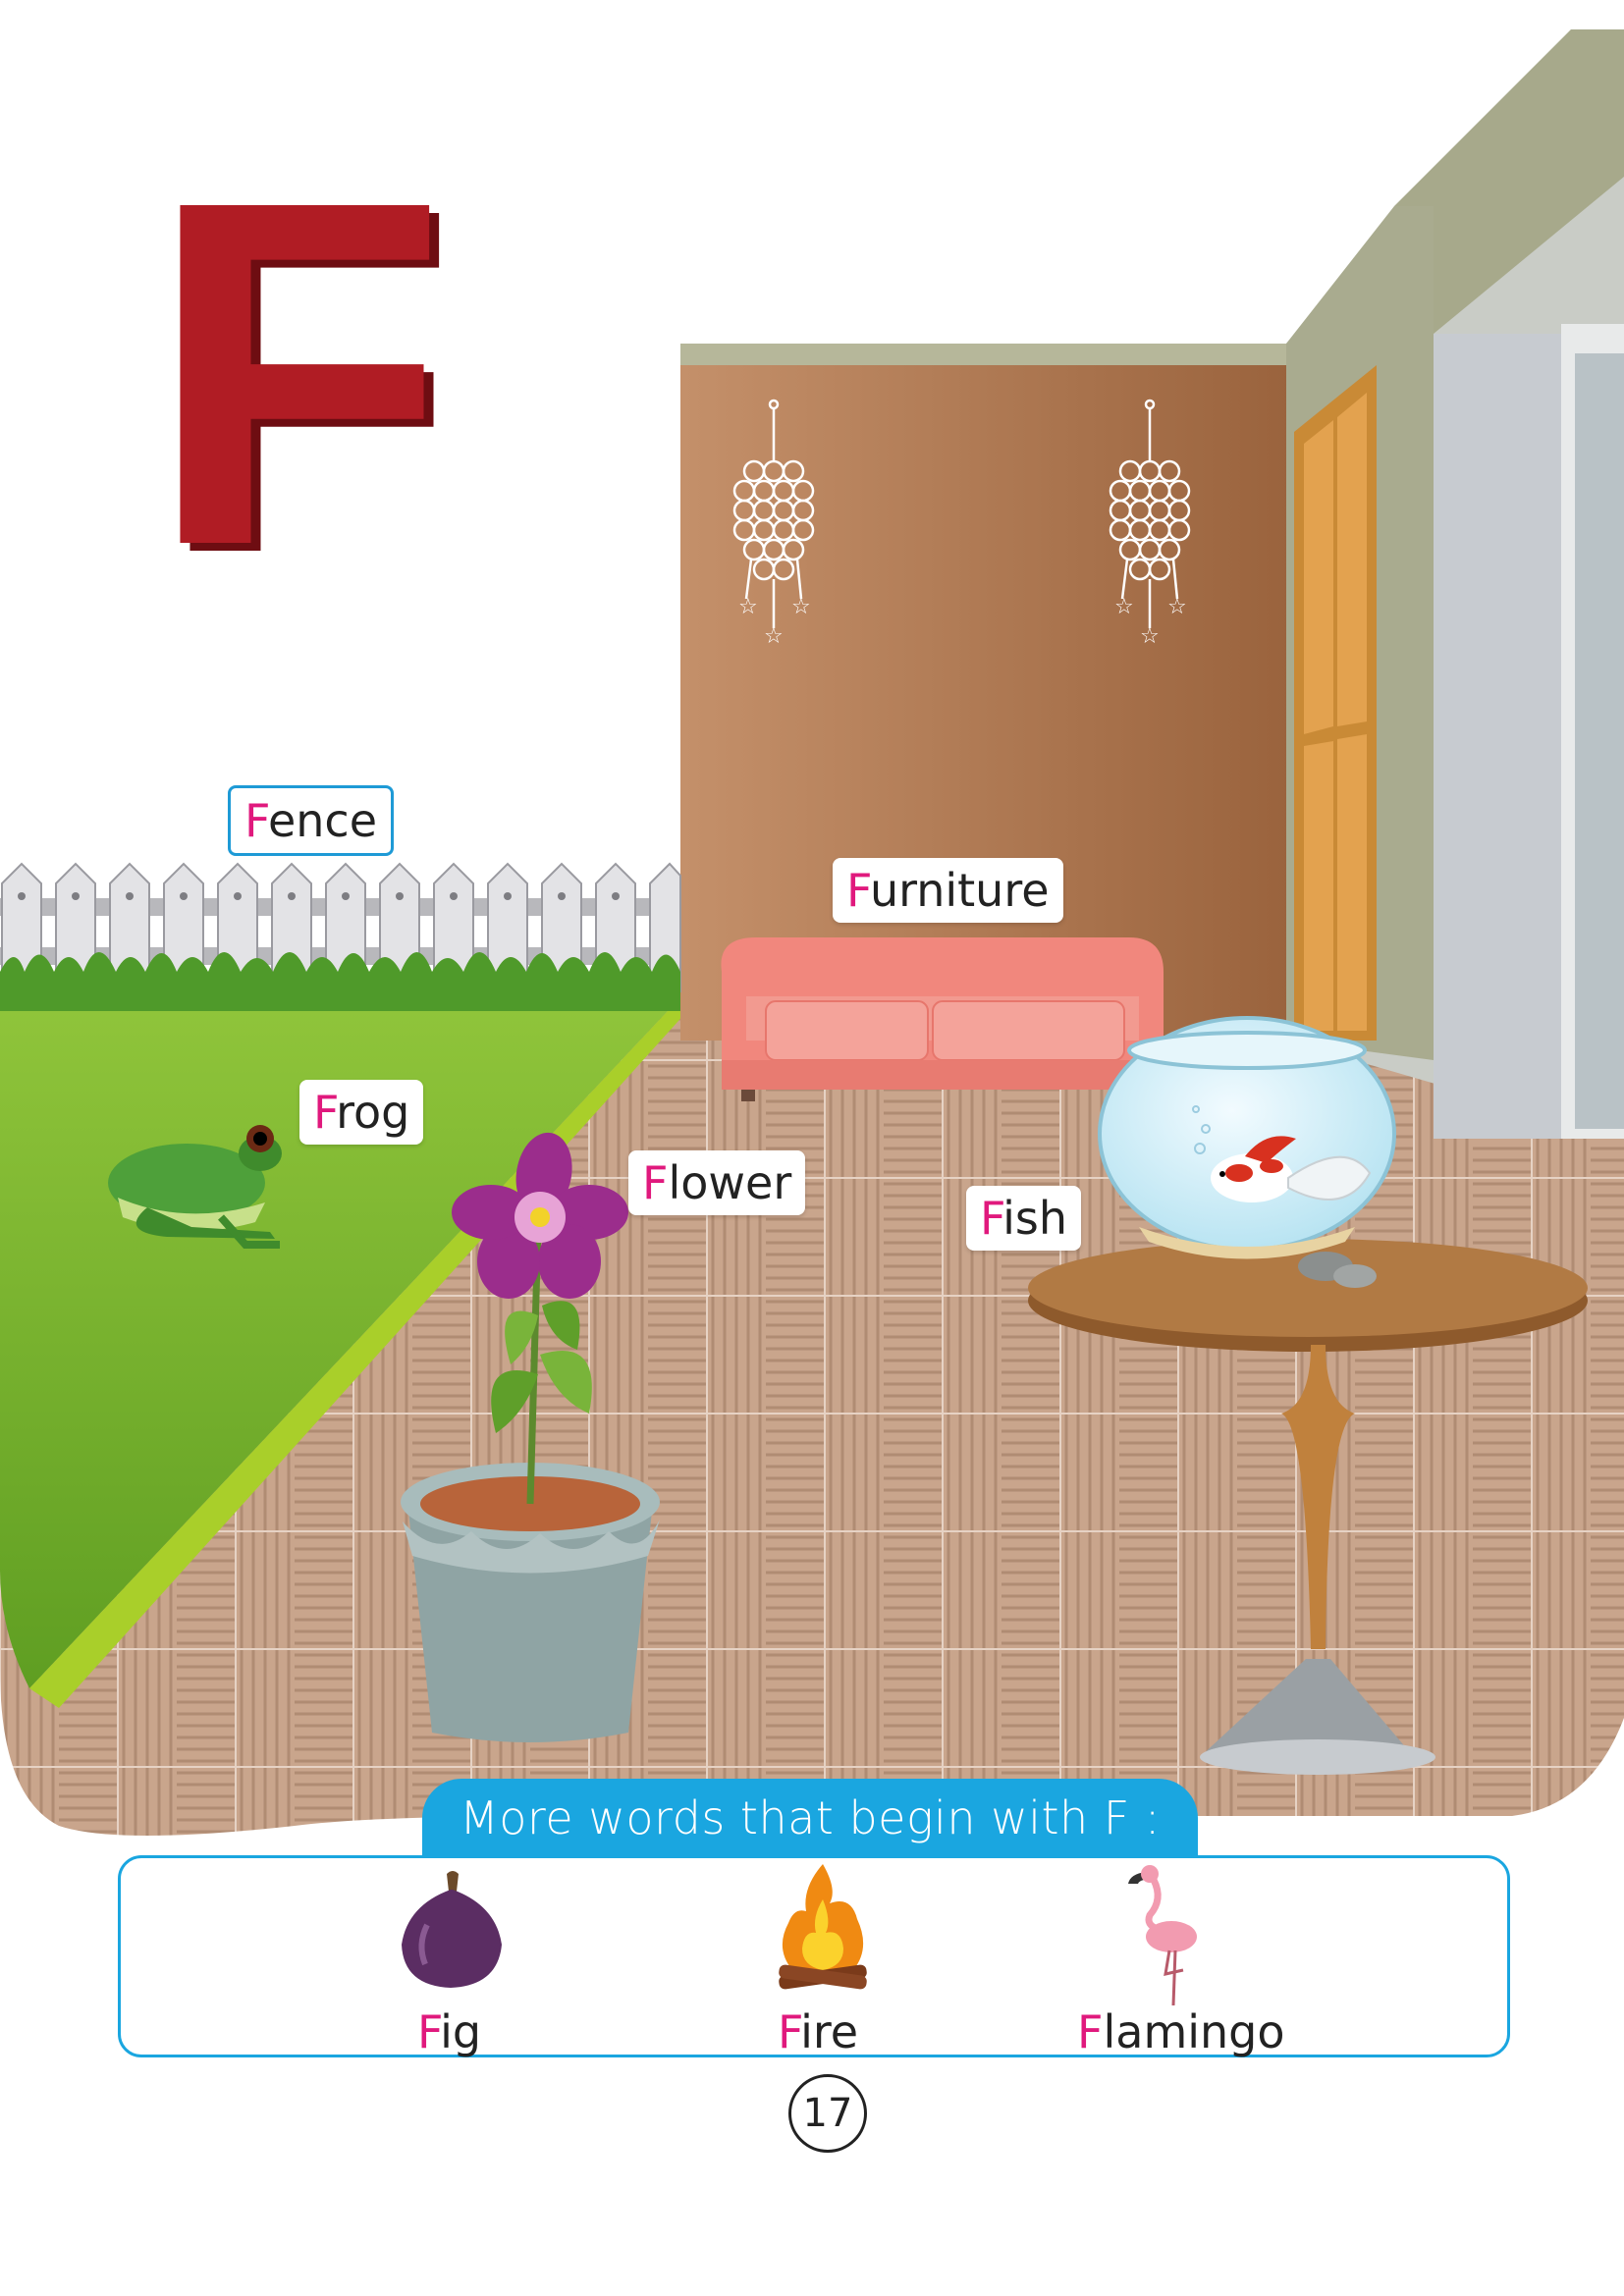  What do you see at coordinates (858, 890) in the screenshot?
I see `label-furniture-initial: F` at bounding box center [858, 890].